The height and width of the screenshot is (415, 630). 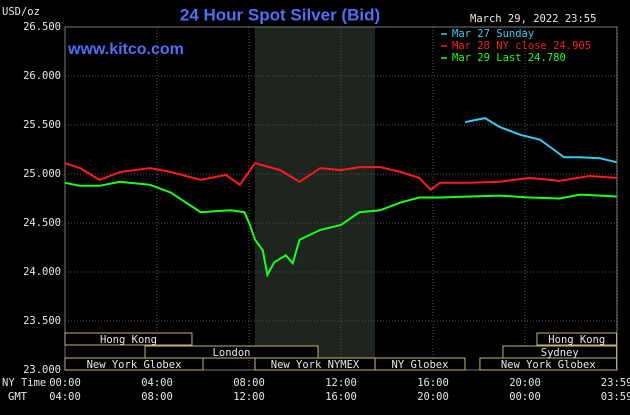 I want to click on y-tick-label: 25.500, so click(x=42, y=125).